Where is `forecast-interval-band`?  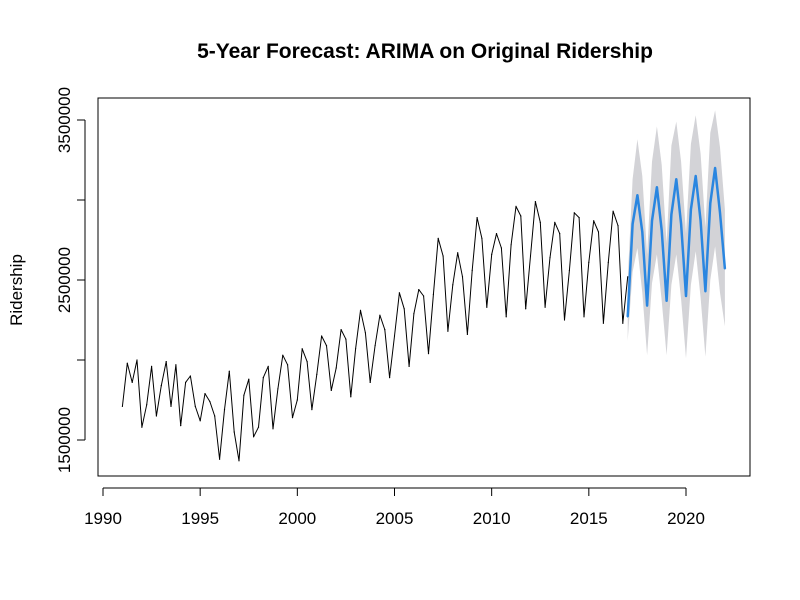
forecast-interval-band is located at coordinates (676, 234).